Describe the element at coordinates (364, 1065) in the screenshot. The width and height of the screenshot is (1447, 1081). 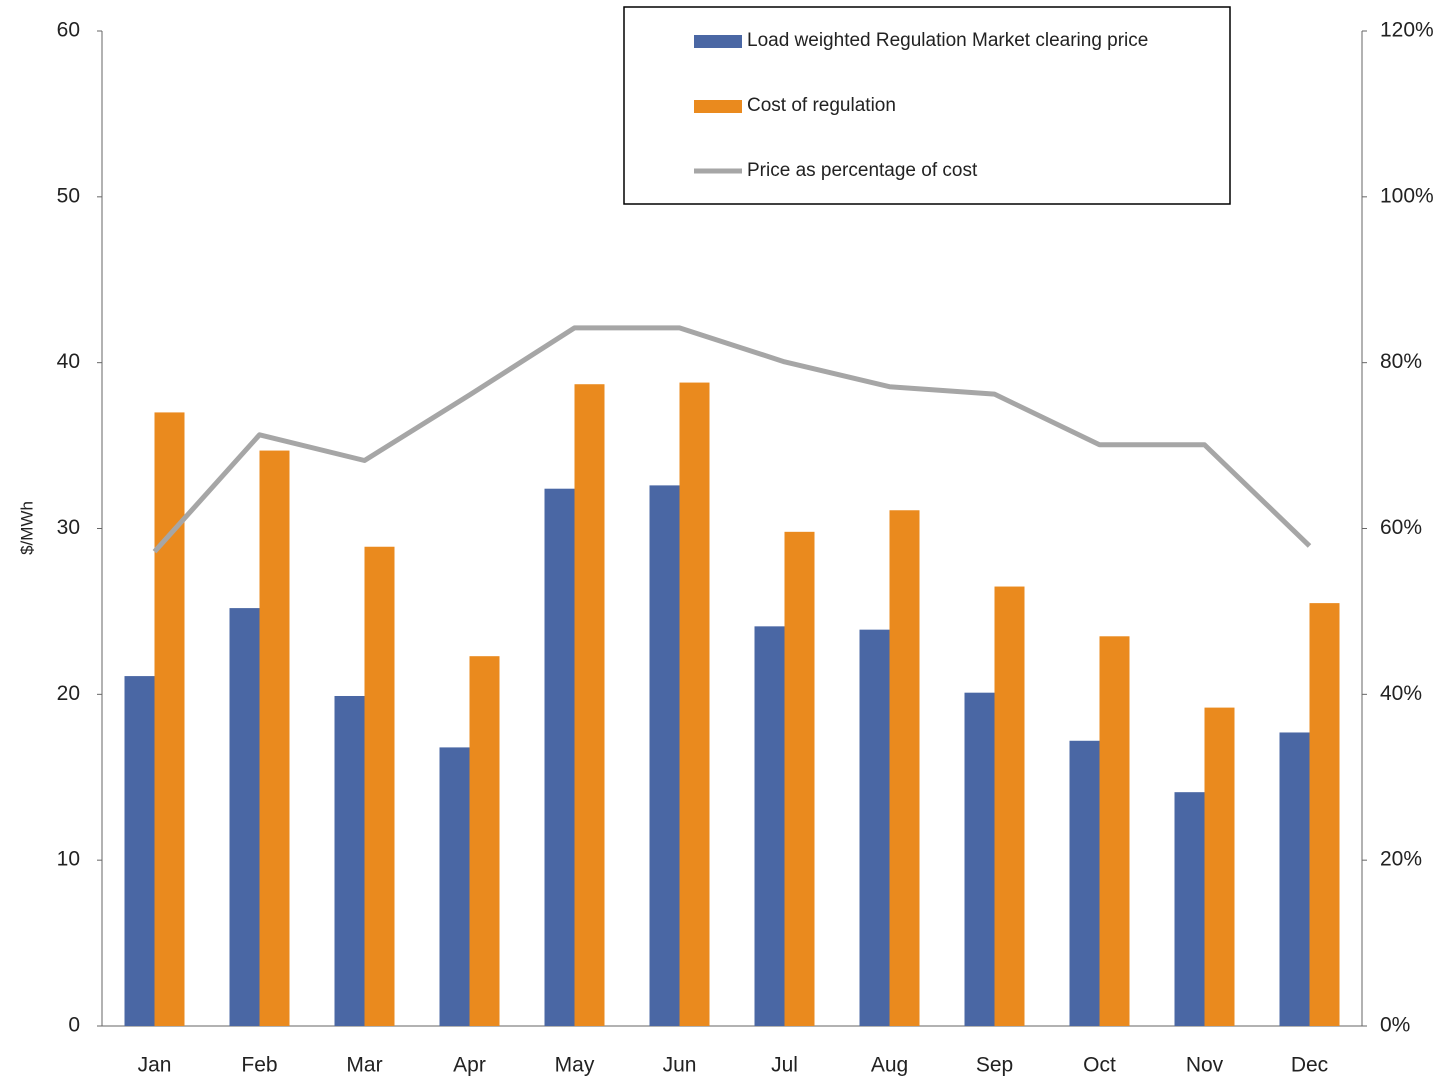
I see `x-tick-label: Mar` at that location.